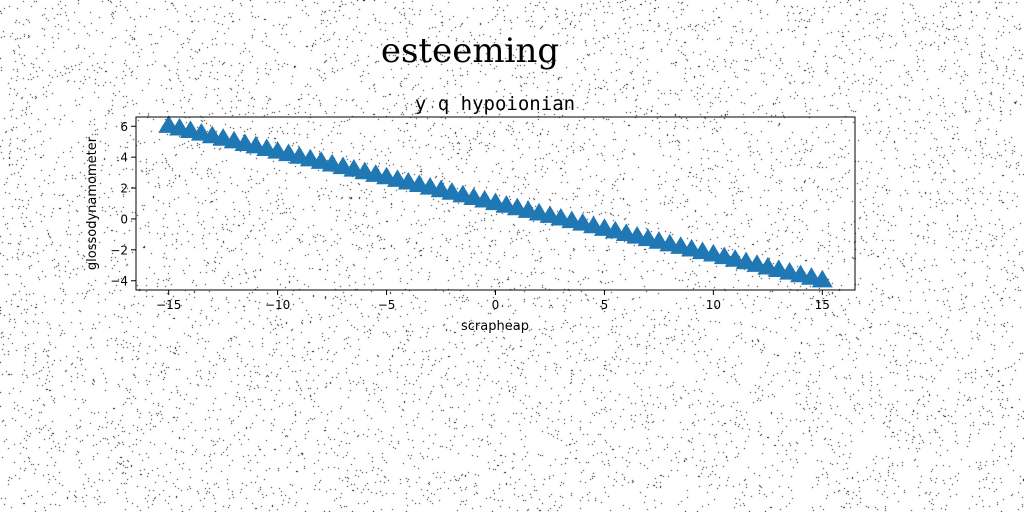  Describe the element at coordinates (822, 278) in the screenshot. I see `data-point` at that location.